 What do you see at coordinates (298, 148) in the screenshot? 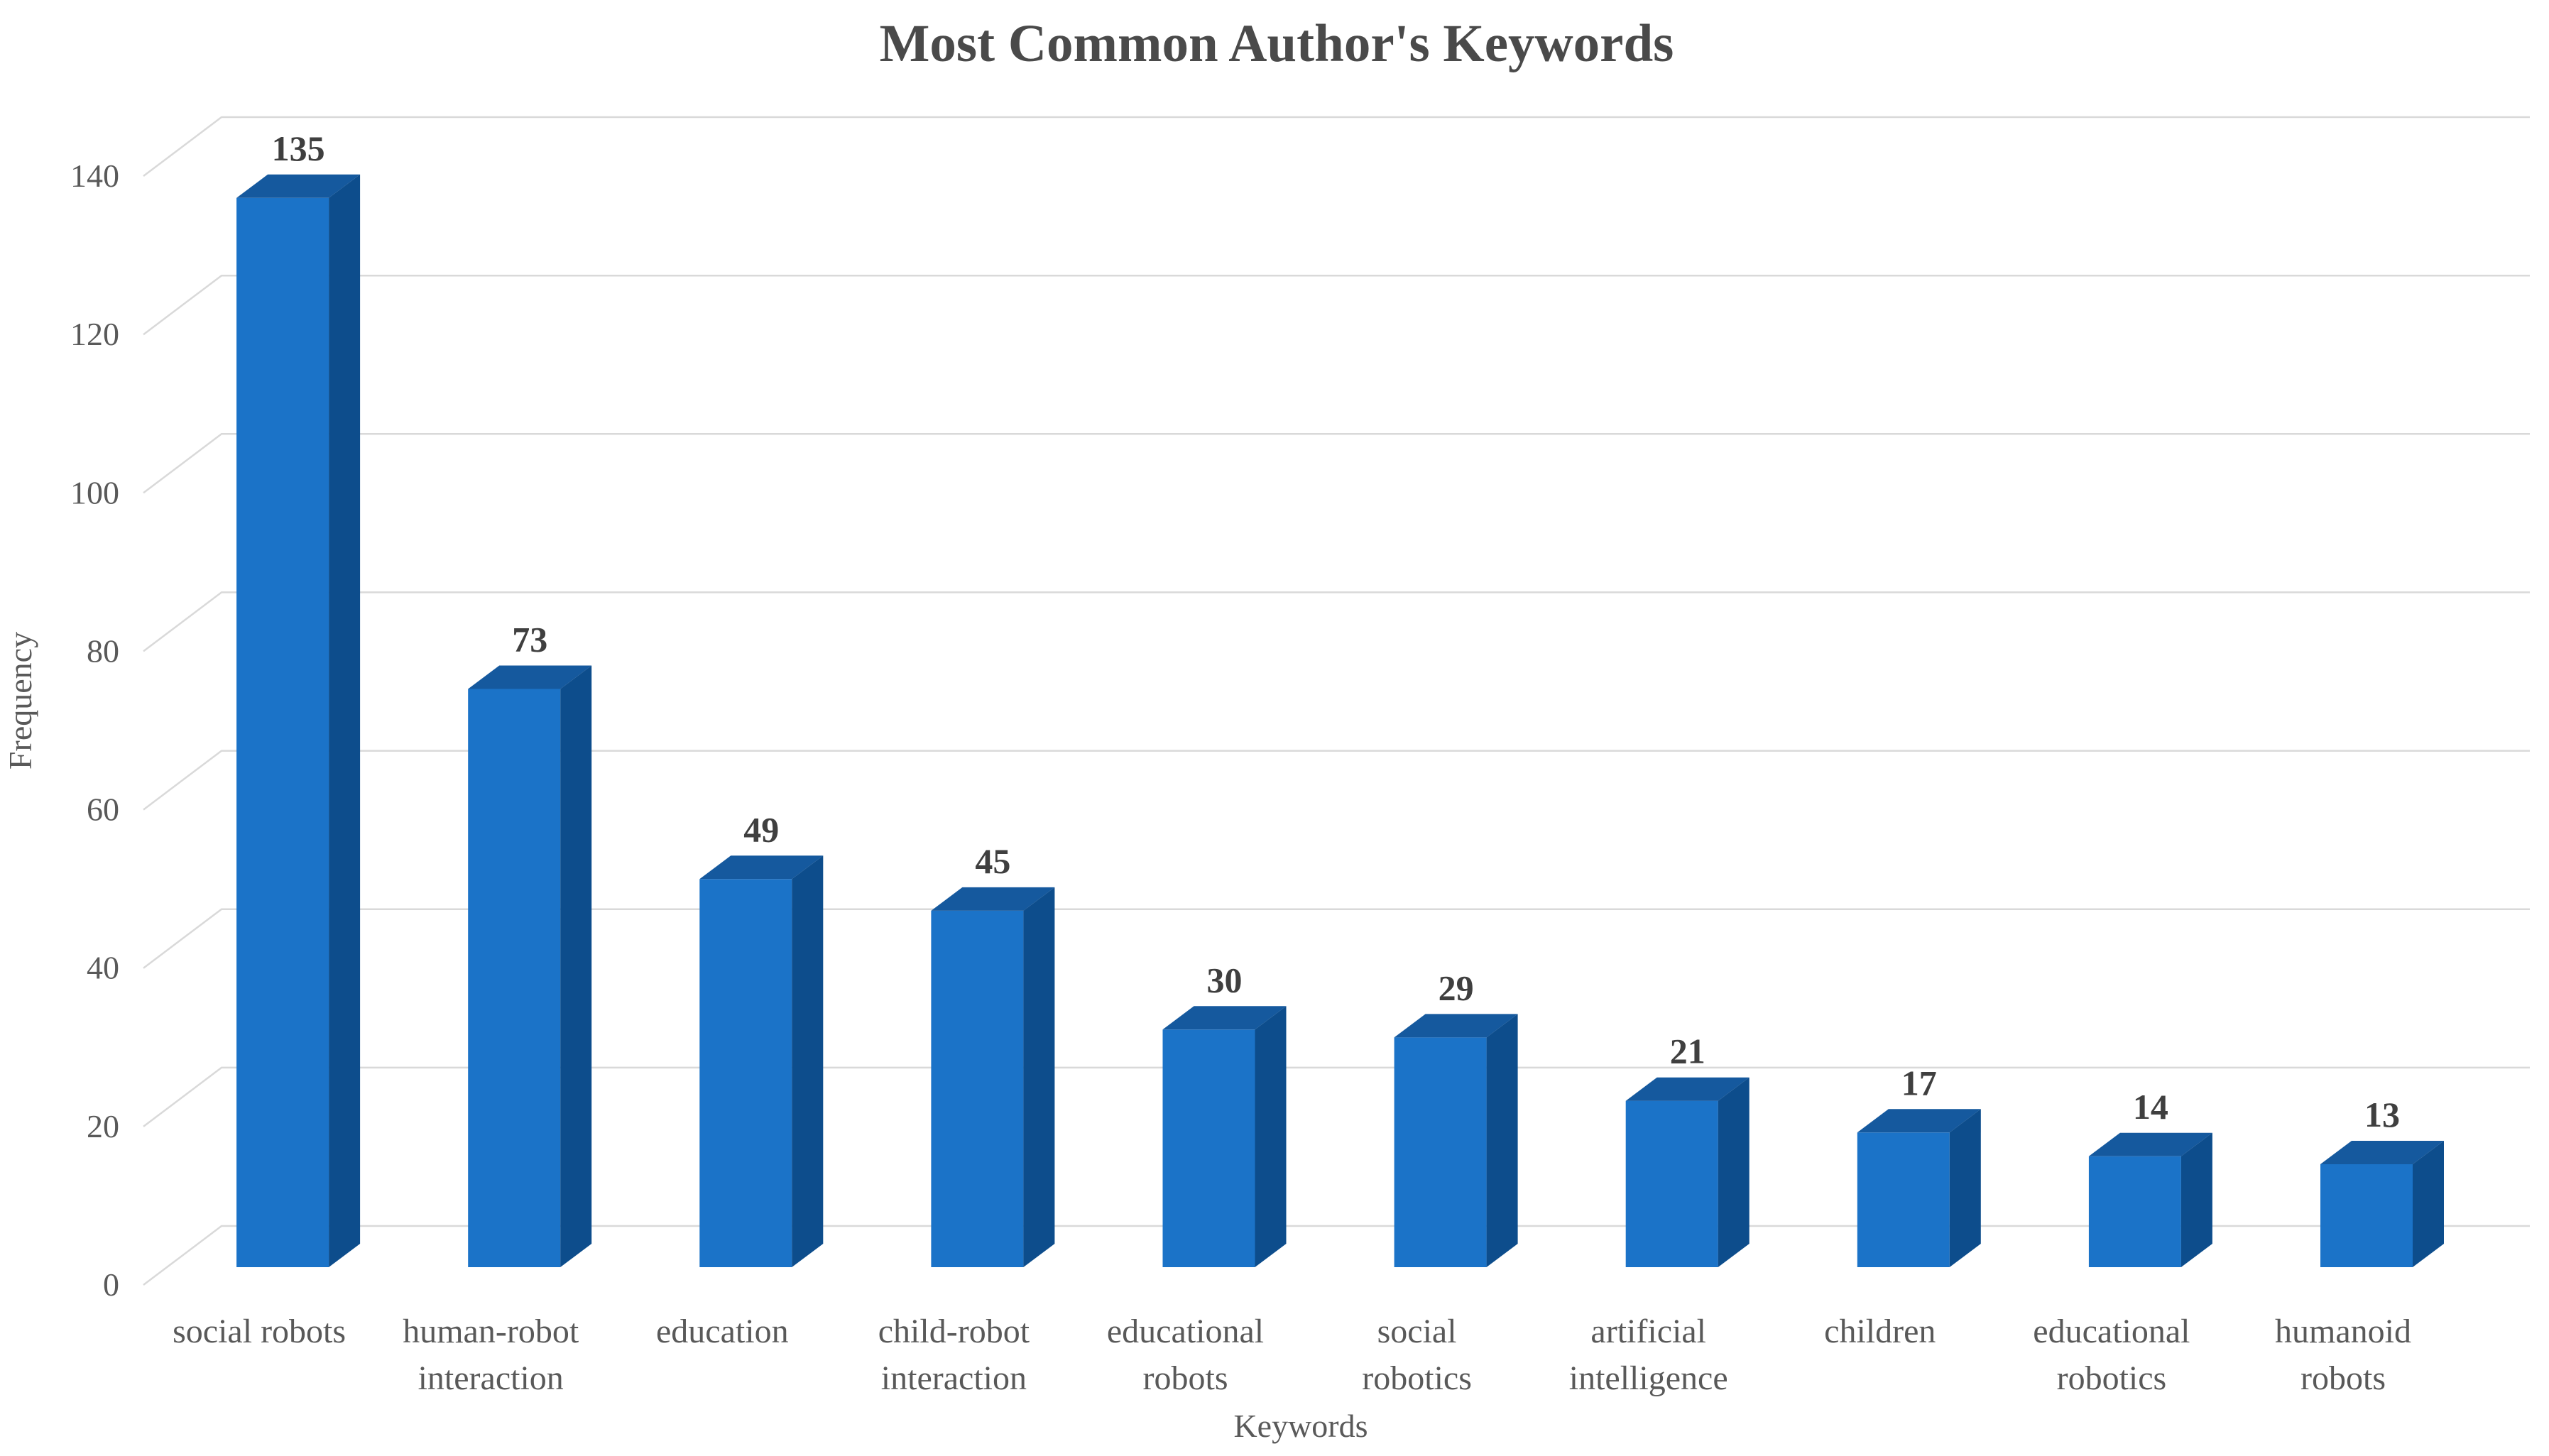
I see `value-label-social-robots: 135` at bounding box center [298, 148].